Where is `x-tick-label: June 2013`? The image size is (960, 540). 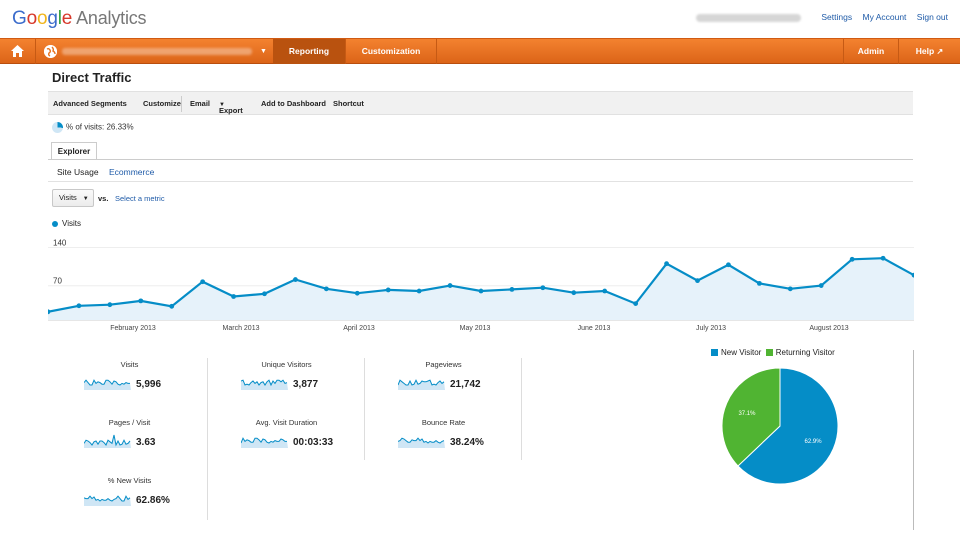
x-tick-label: June 2013 is located at coordinates (594, 328).